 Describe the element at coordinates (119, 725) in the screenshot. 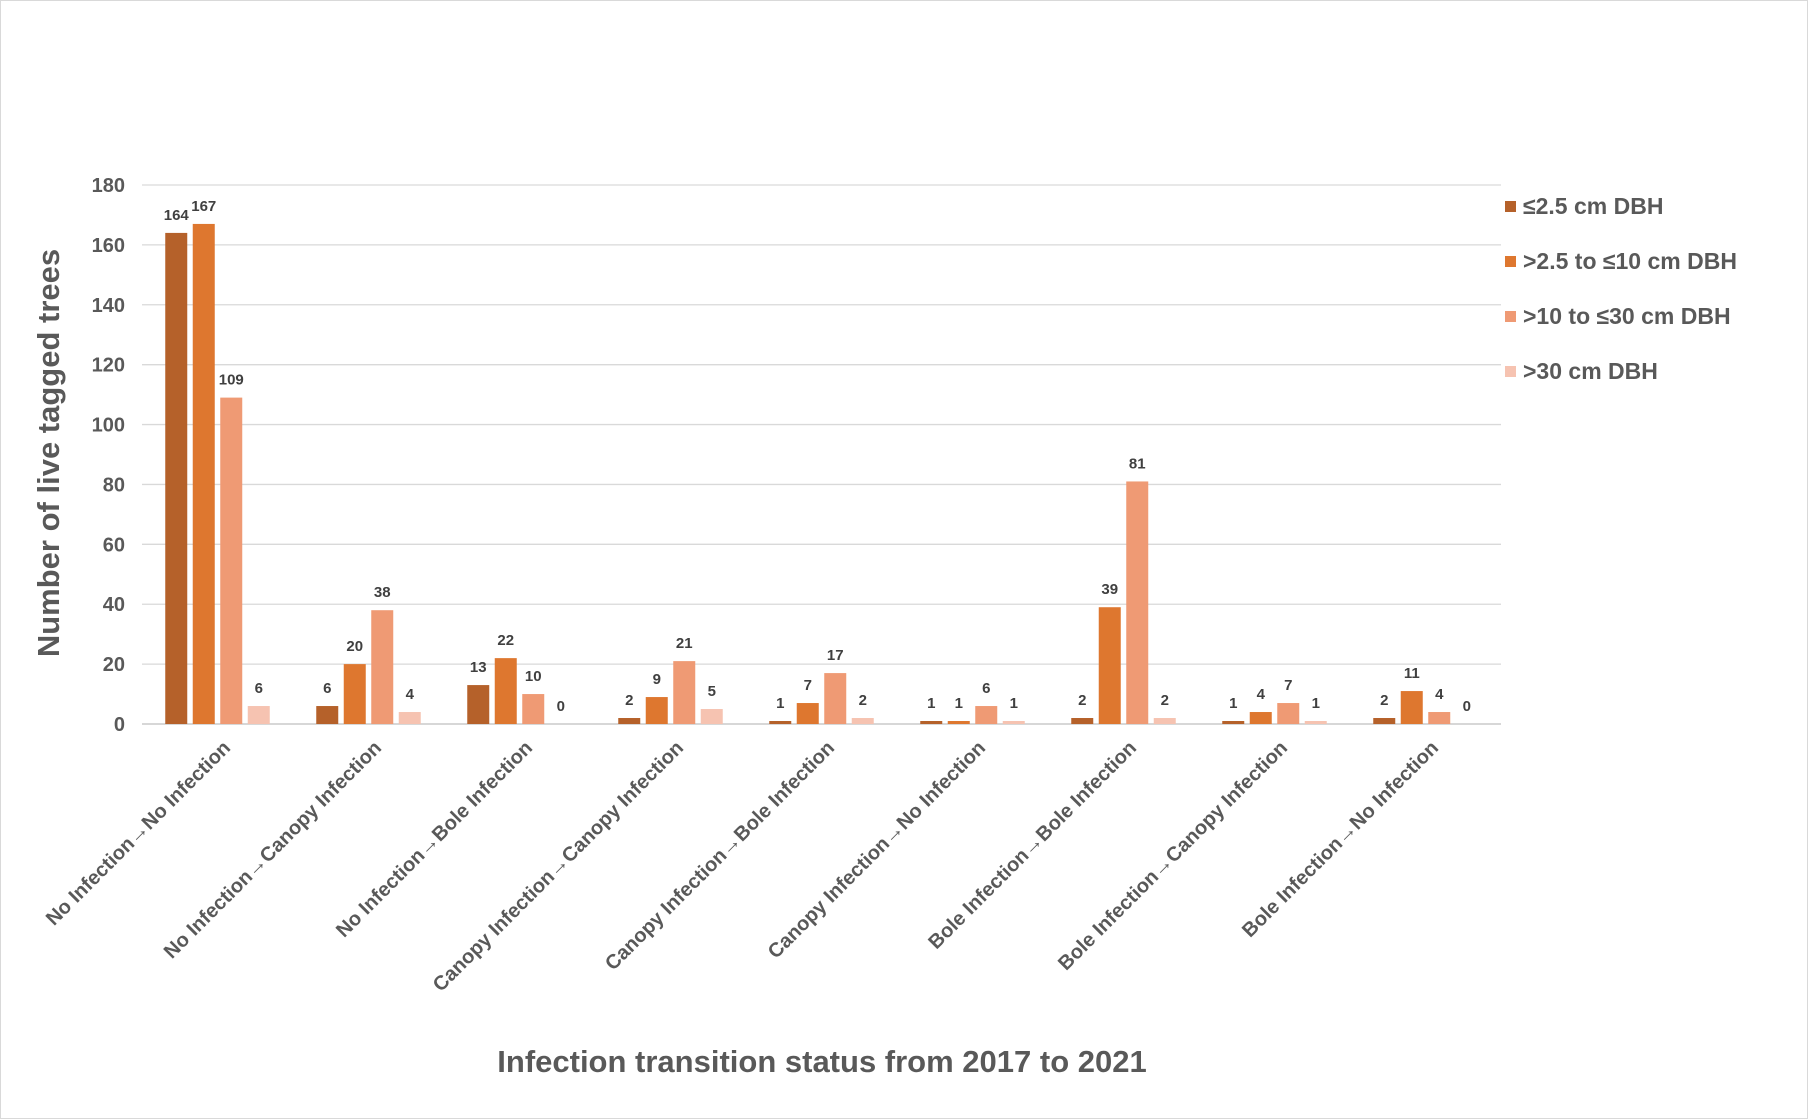

I see `y-tick-label: 0` at that location.